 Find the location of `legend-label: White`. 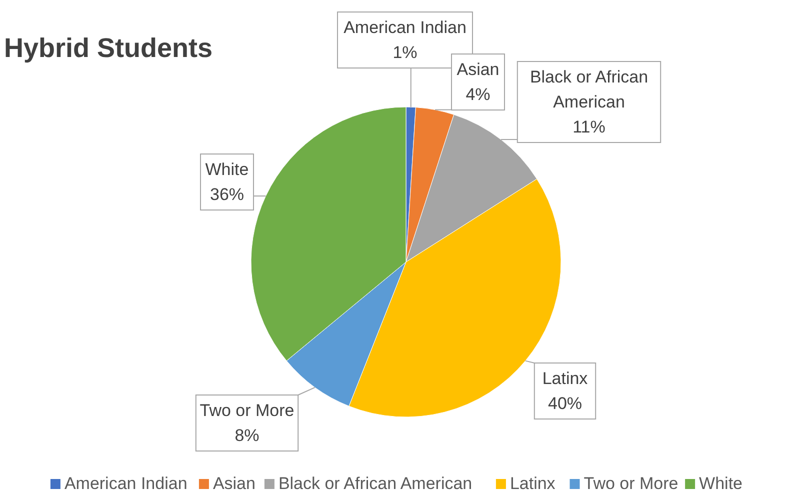

legend-label: White is located at coordinates (721, 483).